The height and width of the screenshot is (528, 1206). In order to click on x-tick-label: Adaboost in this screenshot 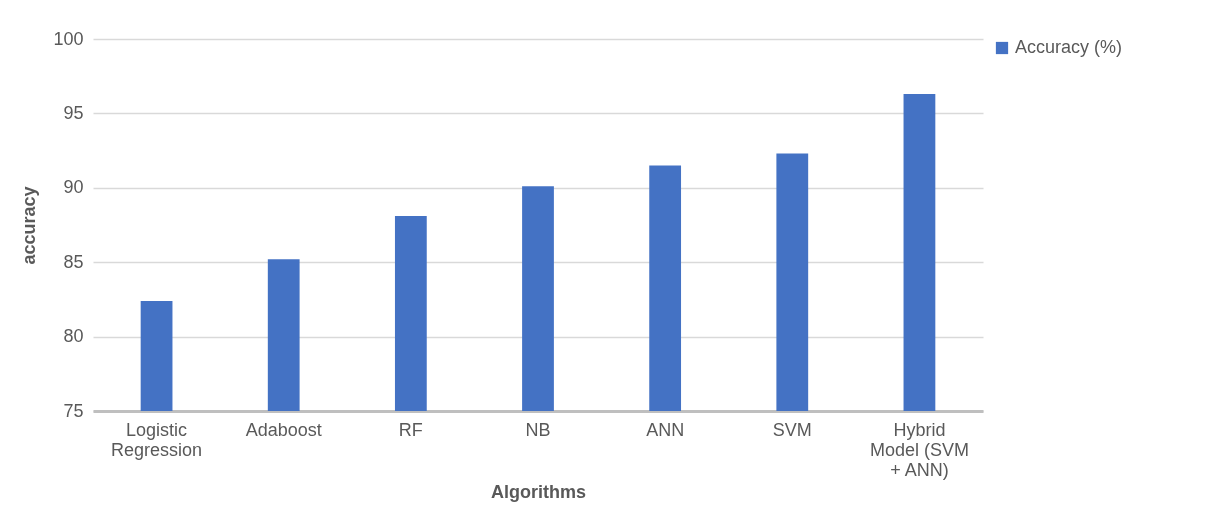, I will do `click(283, 429)`.